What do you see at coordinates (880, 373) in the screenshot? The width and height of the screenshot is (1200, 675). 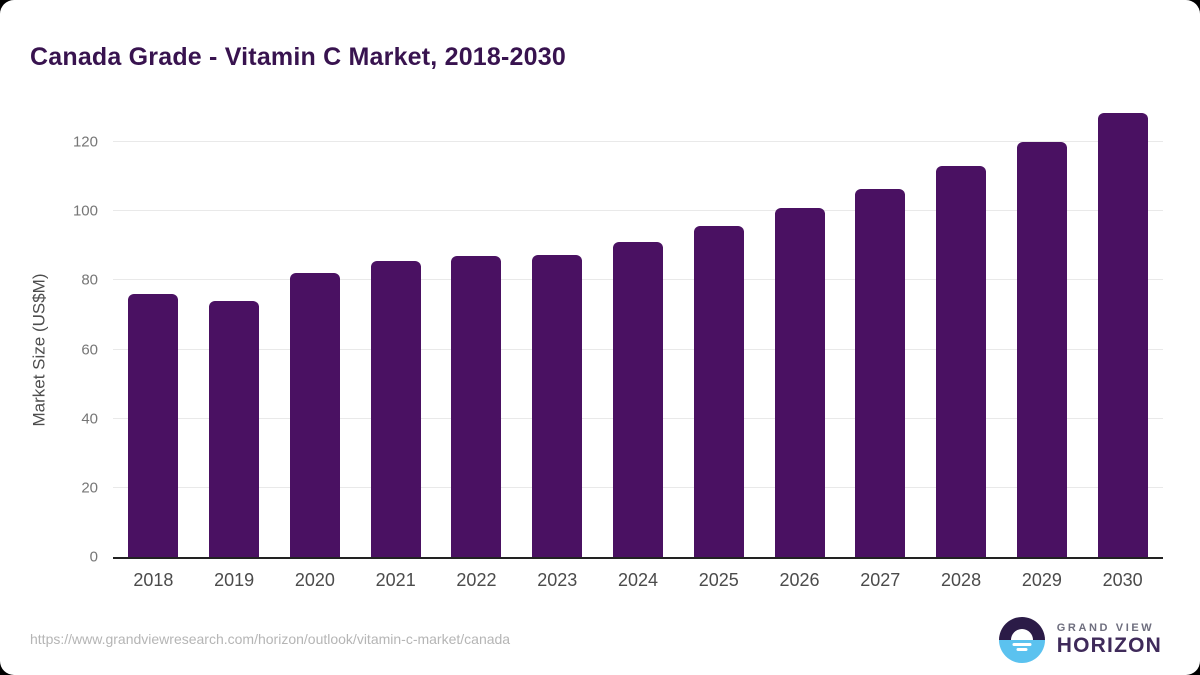 I see `bar-2027` at bounding box center [880, 373].